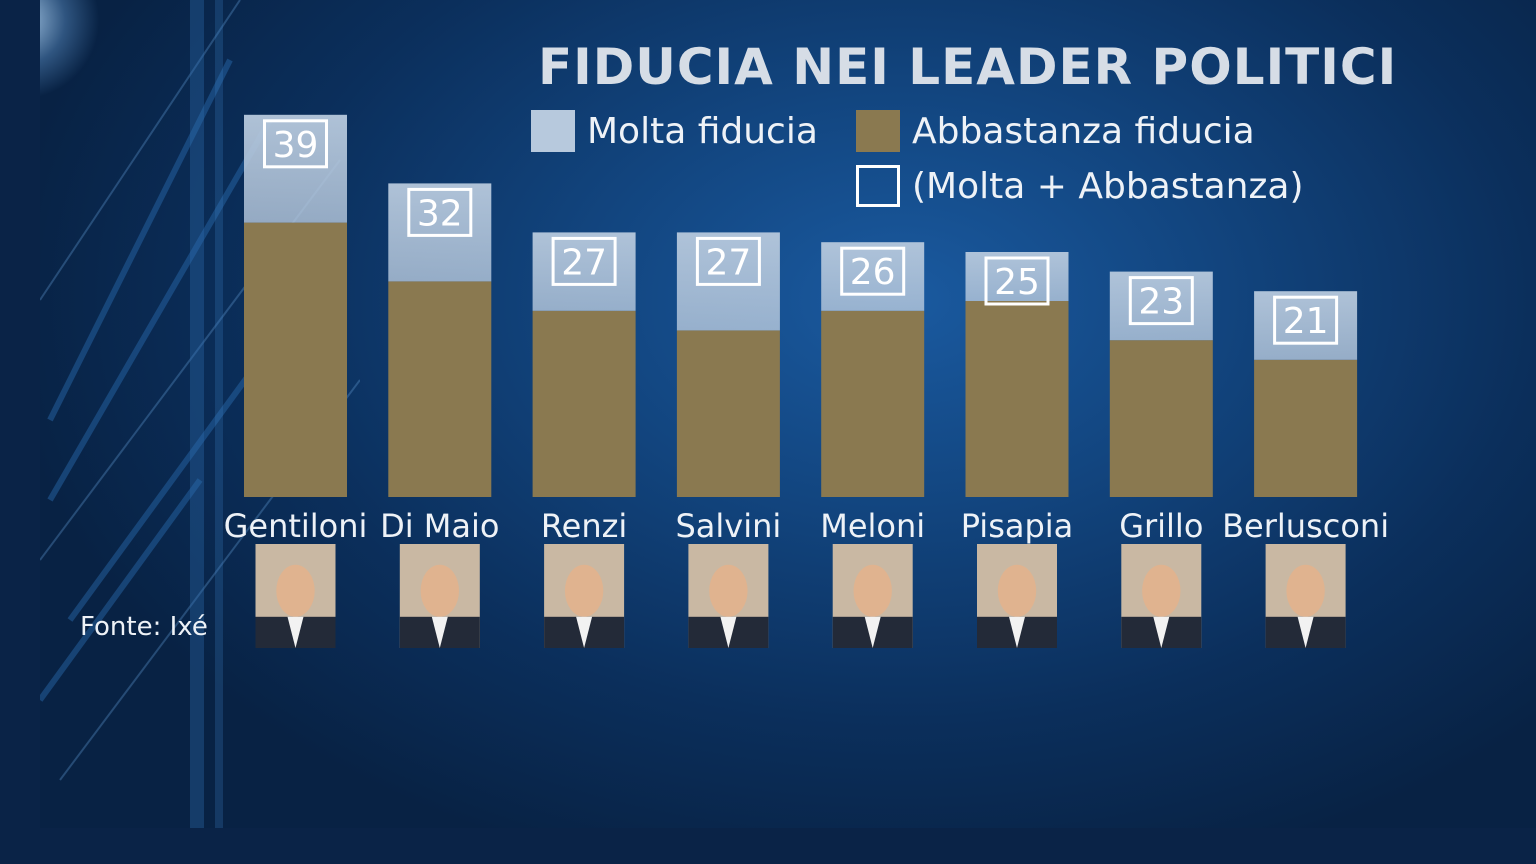 The image size is (1536, 864). I want to click on total-value-label: 39, so click(296, 145).